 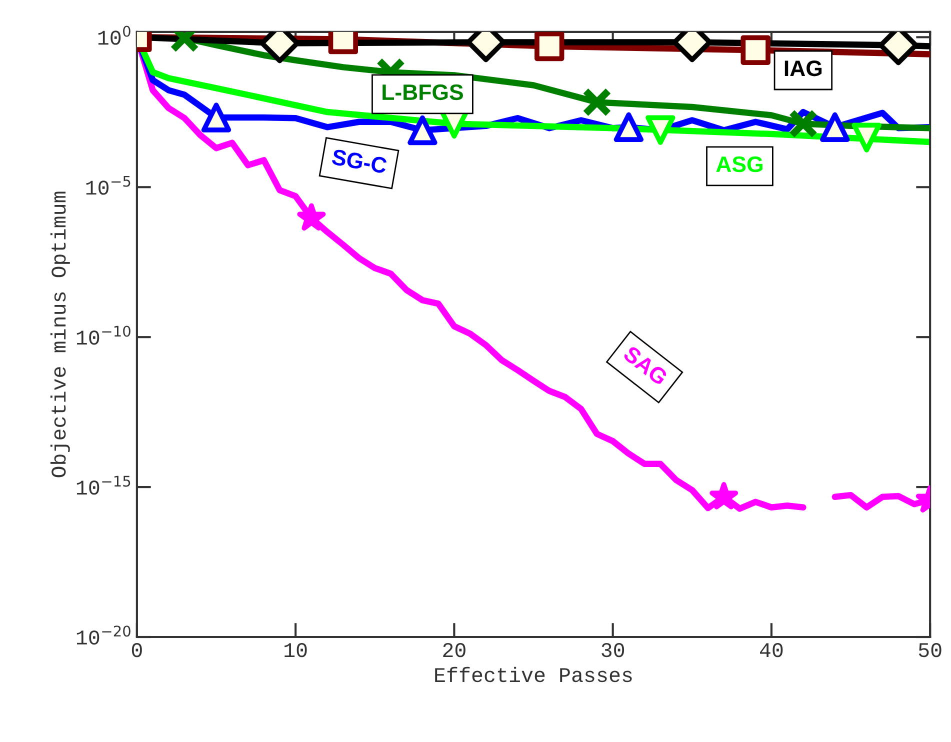 I want to click on y-tick-label: 10$^{0}$, so click(x=114, y=35).